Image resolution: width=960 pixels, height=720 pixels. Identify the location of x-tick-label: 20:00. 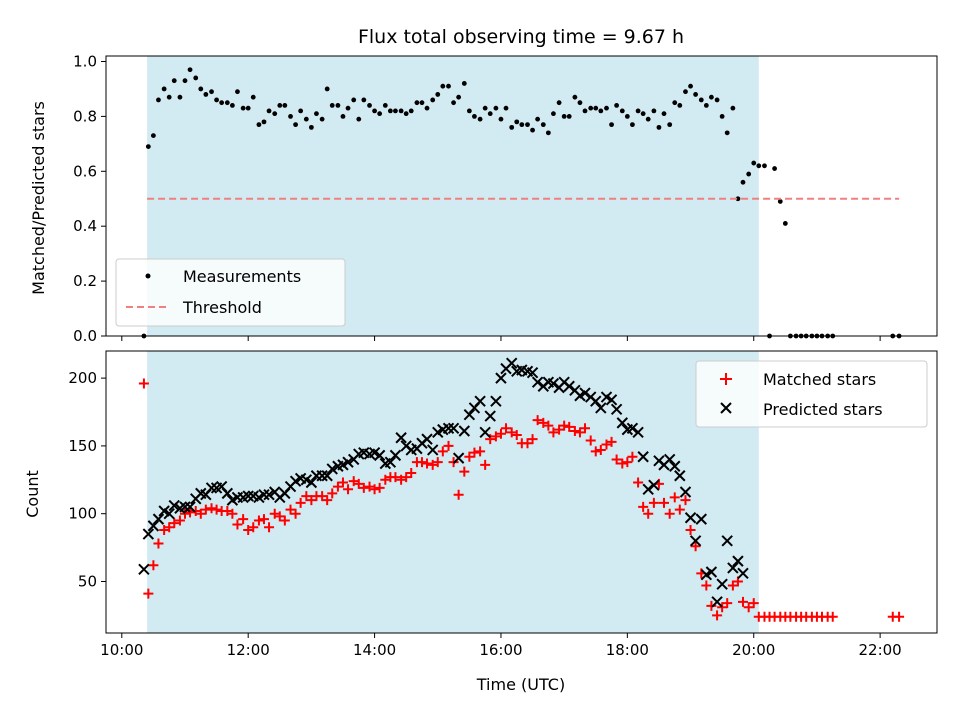
(753, 650).